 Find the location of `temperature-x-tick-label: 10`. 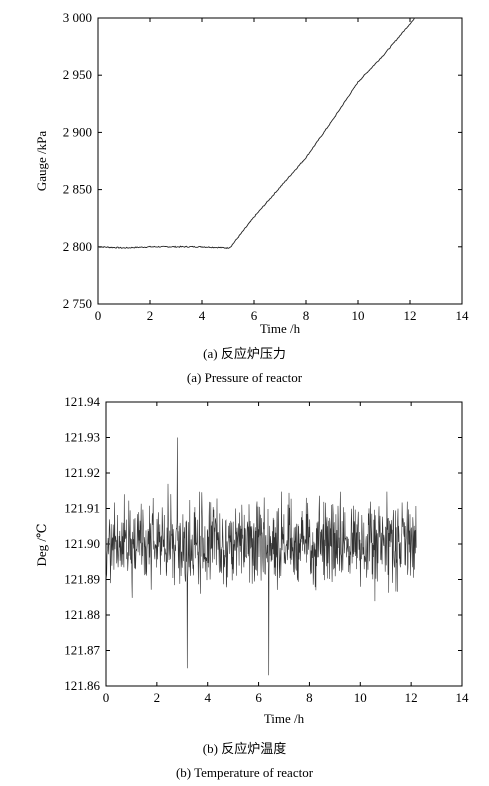

temperature-x-tick-label: 10 is located at coordinates (360, 697).